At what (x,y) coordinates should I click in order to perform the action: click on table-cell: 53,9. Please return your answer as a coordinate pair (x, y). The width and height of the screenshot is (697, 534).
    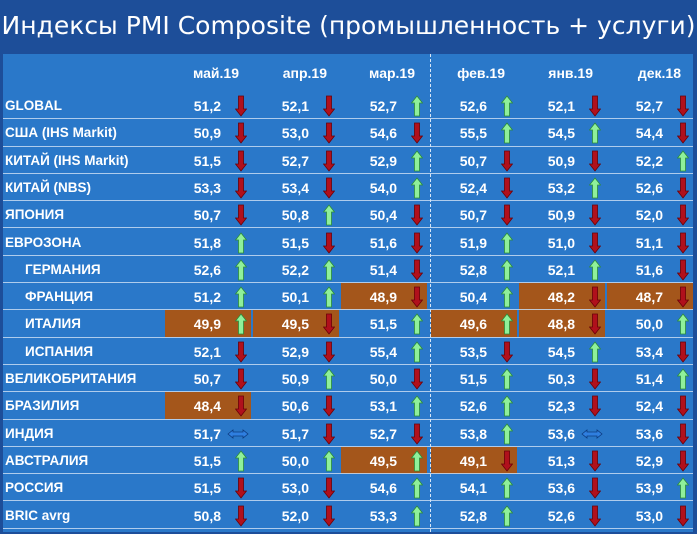
    Looking at the image, I should click on (650, 487).